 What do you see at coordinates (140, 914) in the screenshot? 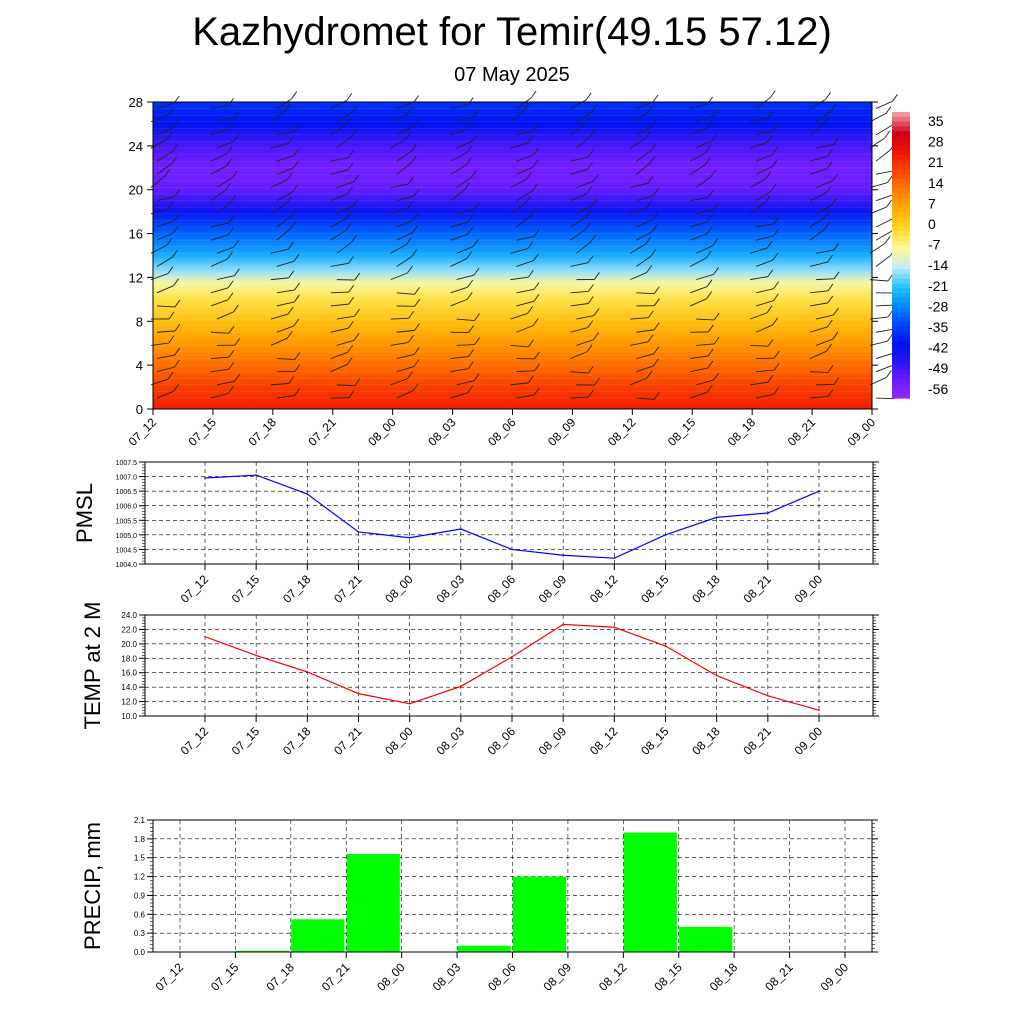
I see `y-tick-label: 0.6` at bounding box center [140, 914].